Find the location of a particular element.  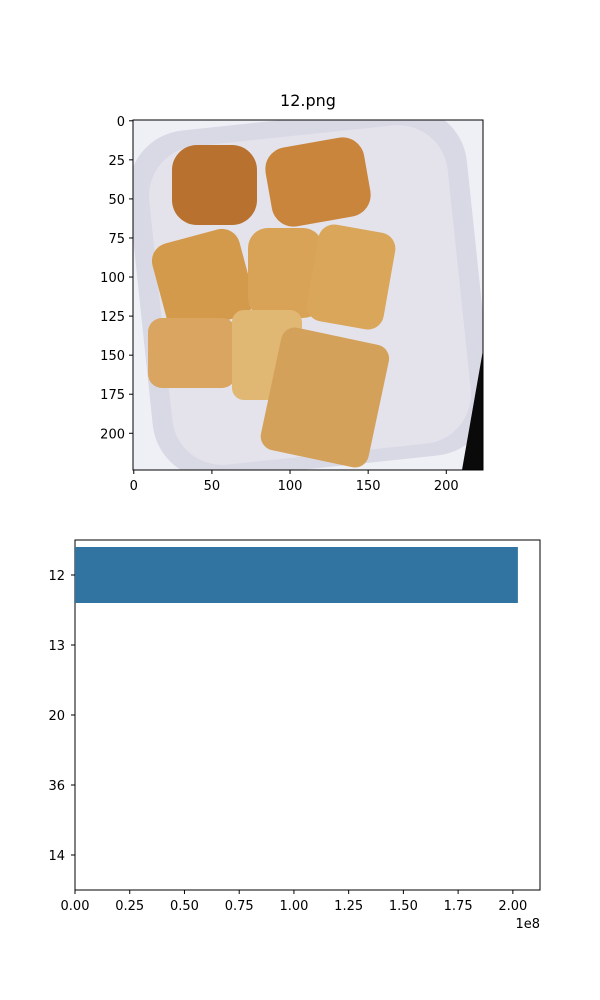

x-tick-label: 100 is located at coordinates (290, 486).